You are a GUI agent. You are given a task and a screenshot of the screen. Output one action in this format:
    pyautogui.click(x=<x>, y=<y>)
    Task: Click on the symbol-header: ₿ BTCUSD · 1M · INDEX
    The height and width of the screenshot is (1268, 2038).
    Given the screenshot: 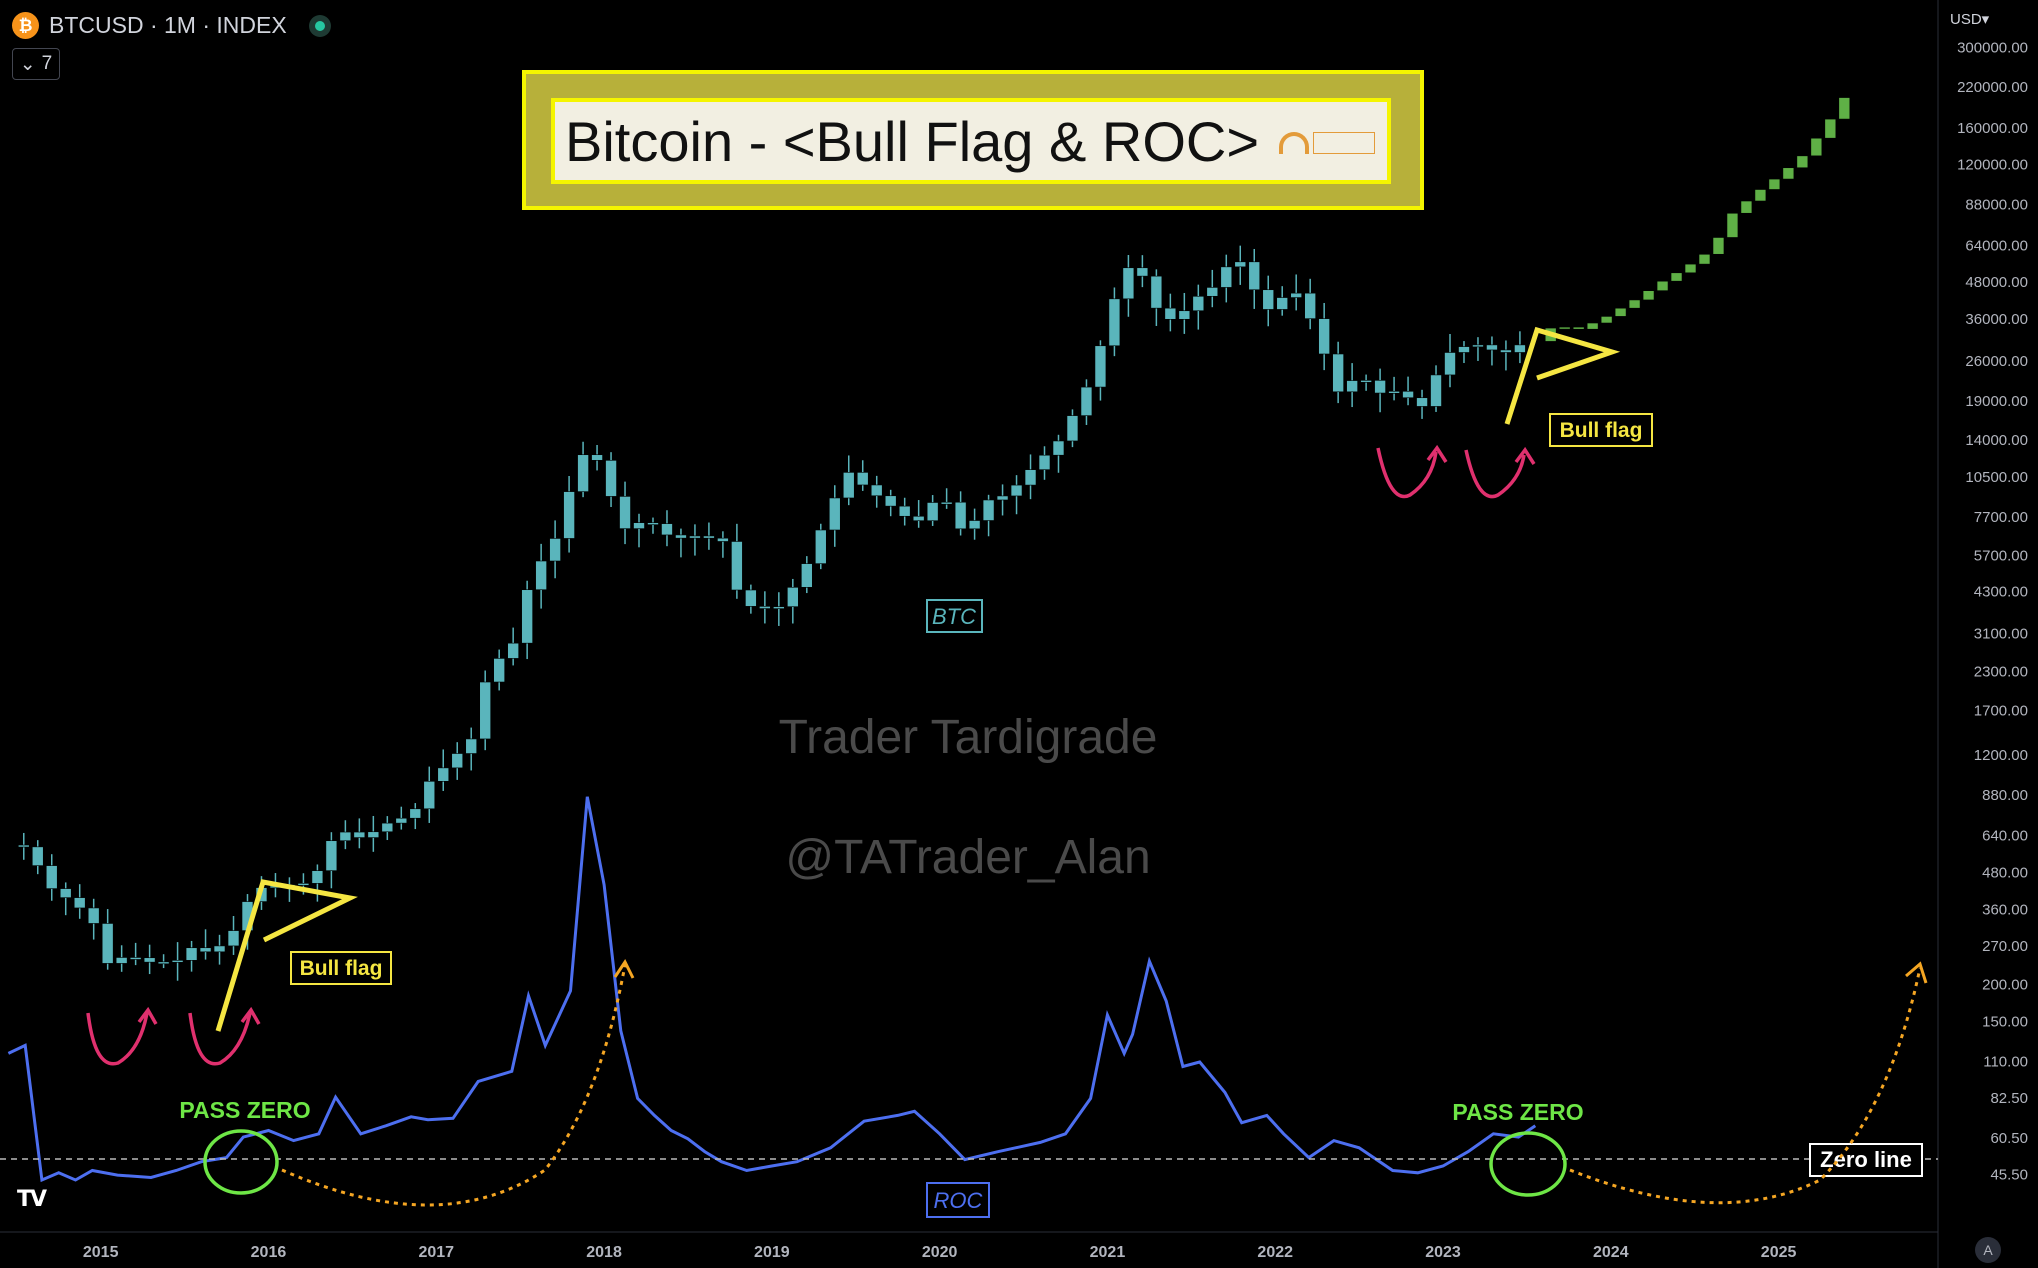 What is the action you would take?
    pyautogui.click(x=171, y=25)
    